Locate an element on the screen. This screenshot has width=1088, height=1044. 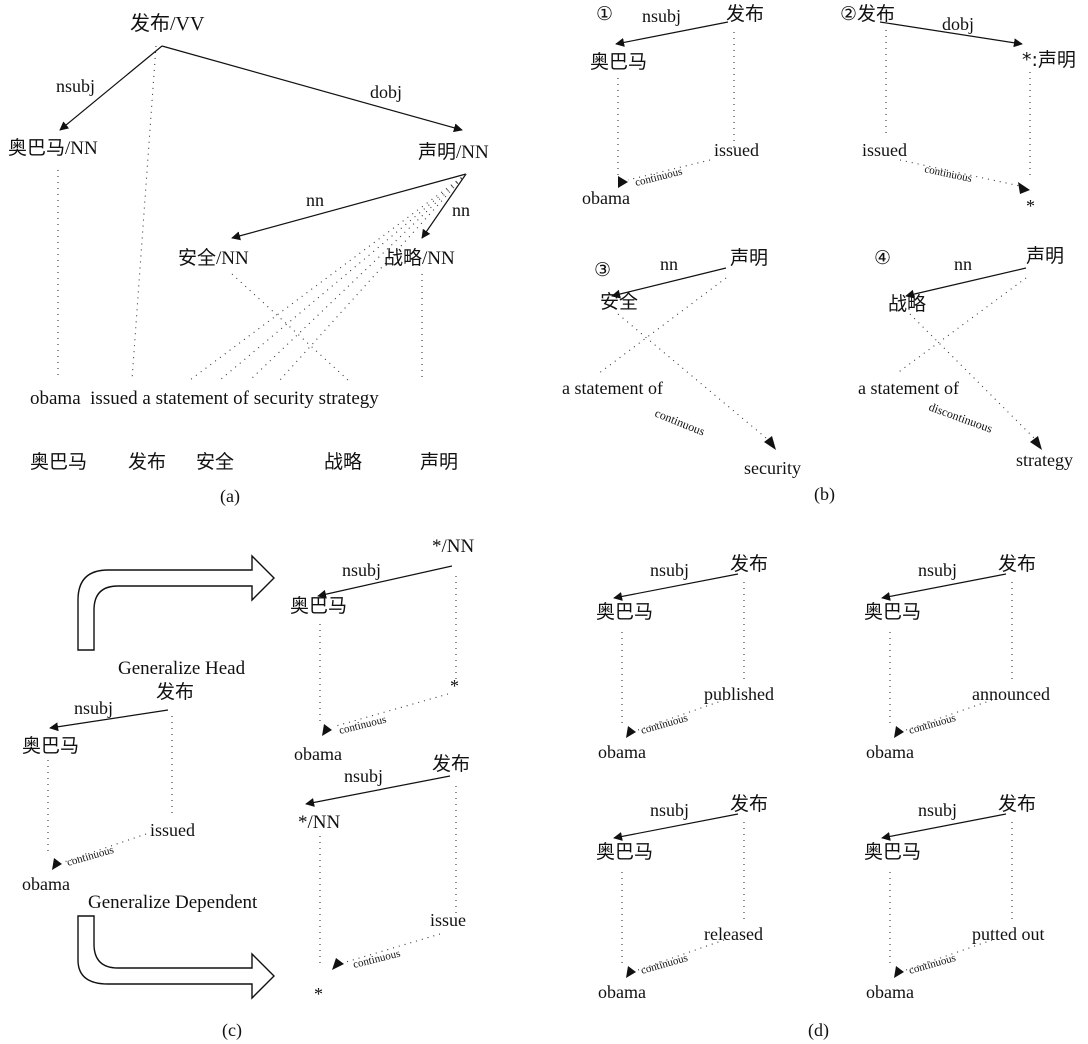
d3-dep: 奥巴马 is located at coordinates (624, 852).